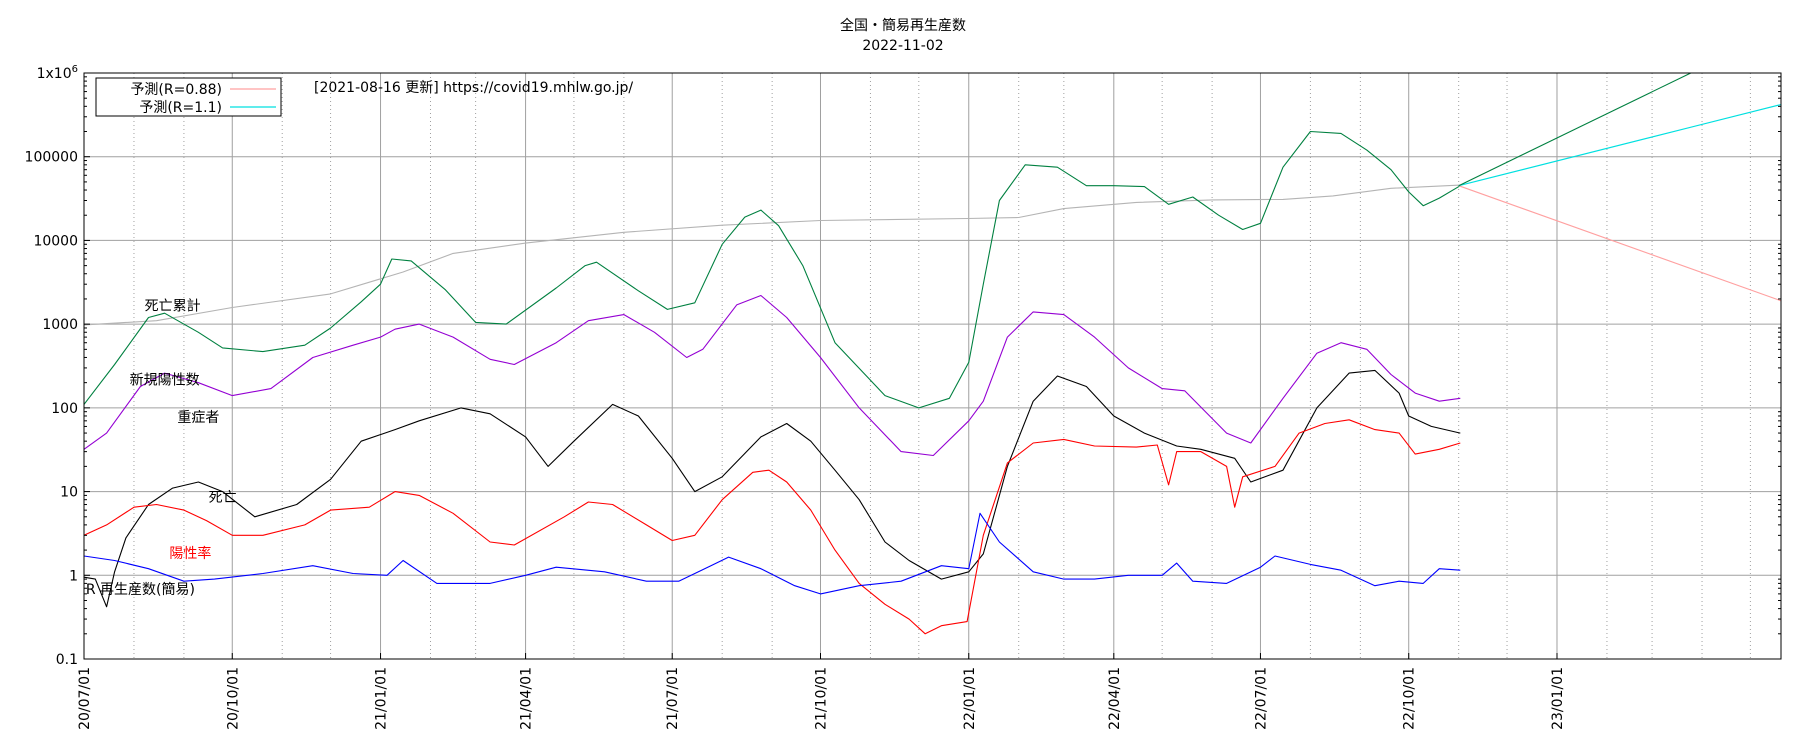  Describe the element at coordinates (198, 418) in the screenshot. I see `series-label: 重症者` at that location.